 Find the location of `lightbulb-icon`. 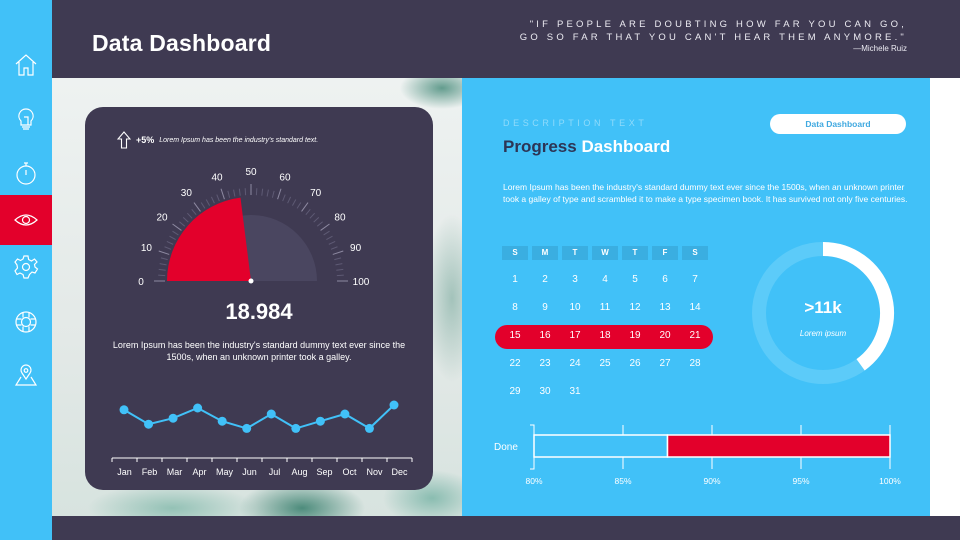

lightbulb-icon is located at coordinates (26, 119).